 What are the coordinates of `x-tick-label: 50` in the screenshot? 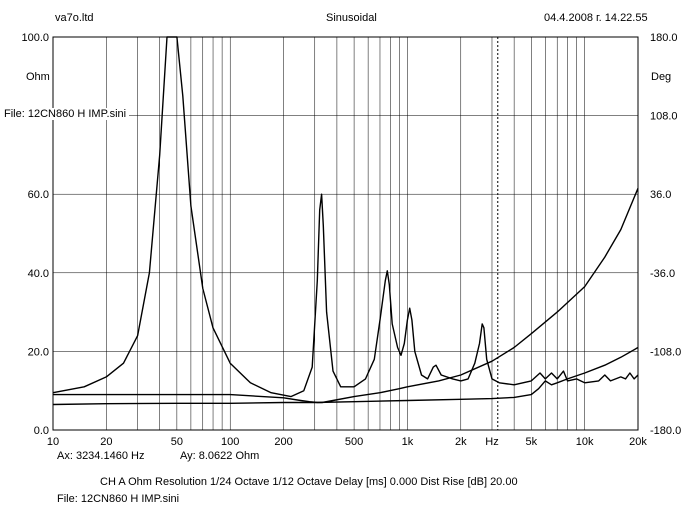 It's located at (177, 442).